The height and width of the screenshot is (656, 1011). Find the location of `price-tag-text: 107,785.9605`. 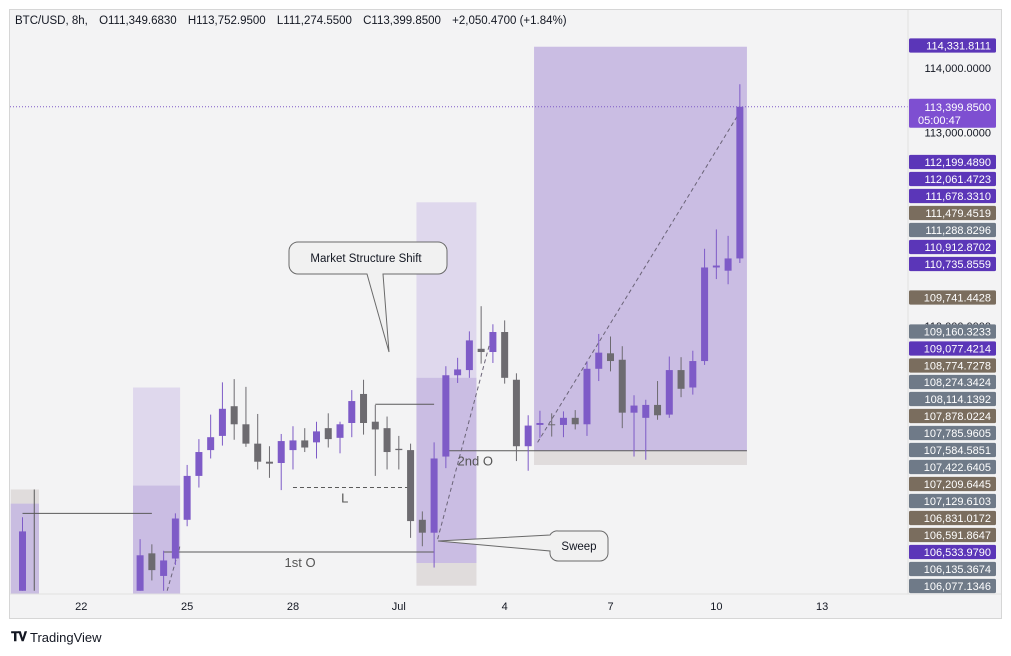

price-tag-text: 107,785.9605 is located at coordinates (957, 434).